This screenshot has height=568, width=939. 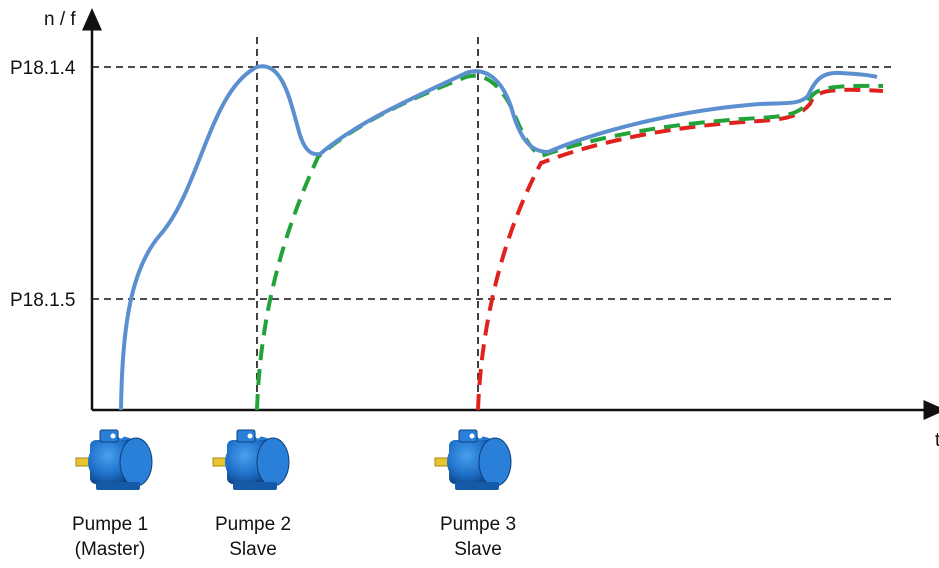 I want to click on lower-level-label: P18.1.5, so click(x=43, y=300).